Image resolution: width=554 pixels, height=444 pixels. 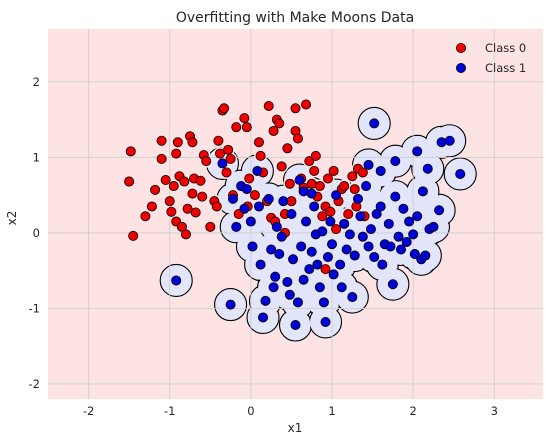 What do you see at coordinates (295, 18) in the screenshot?
I see `chart-title: Overfitting with Make Moons Data` at bounding box center [295, 18].